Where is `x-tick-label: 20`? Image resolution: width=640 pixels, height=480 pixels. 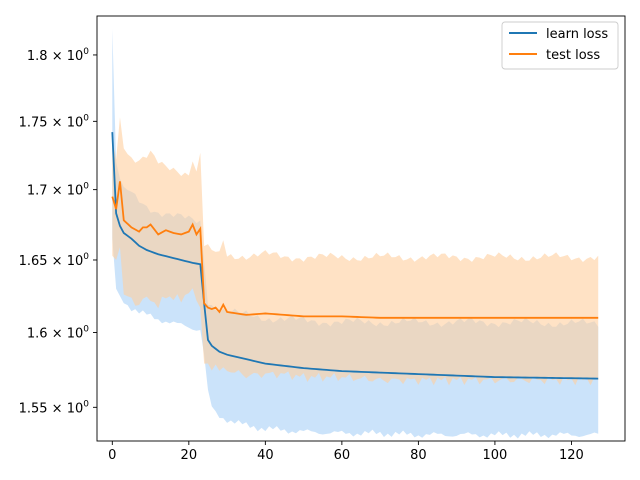 x-tick-label: 20 is located at coordinates (189, 455).